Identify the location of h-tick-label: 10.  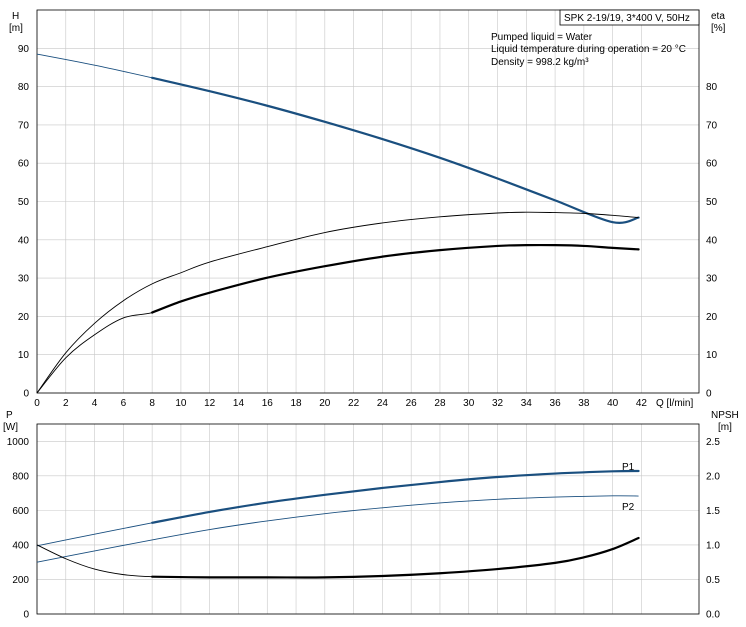
(24, 355).